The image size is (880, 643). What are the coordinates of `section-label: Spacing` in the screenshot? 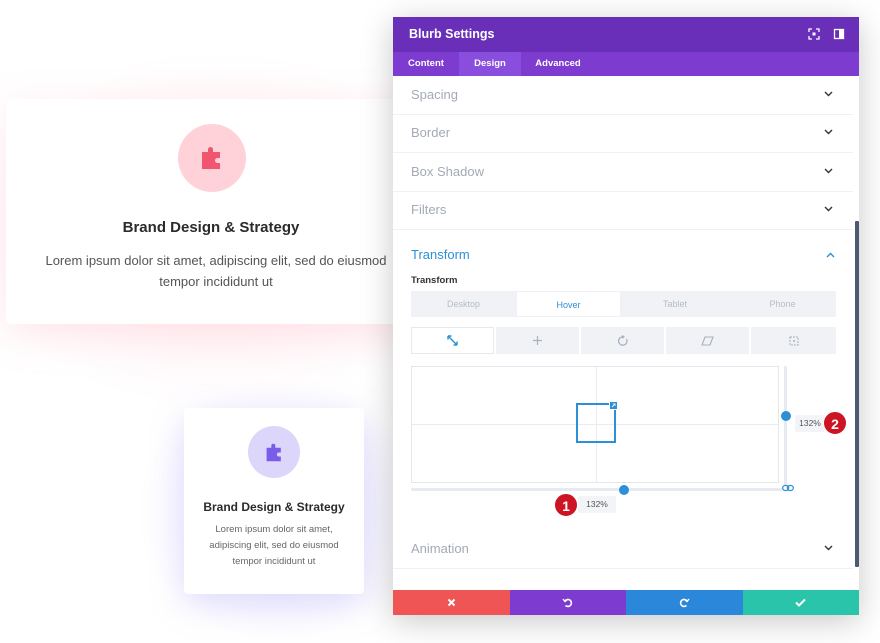 It's located at (434, 94).